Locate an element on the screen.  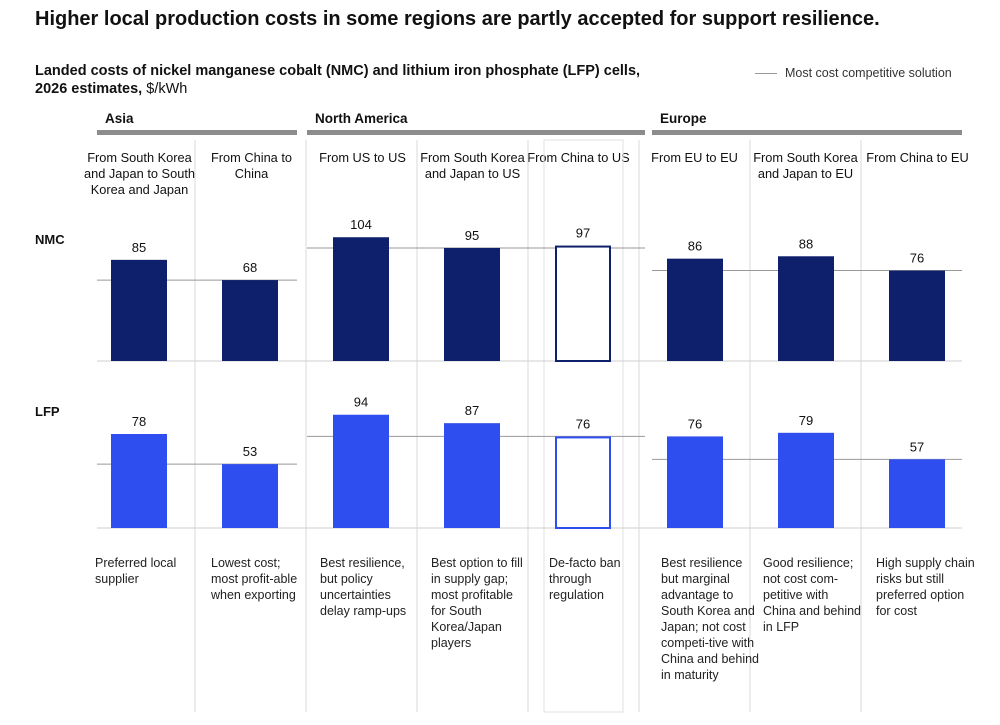
hypothetical-column-frame is located at coordinates (583, 426).